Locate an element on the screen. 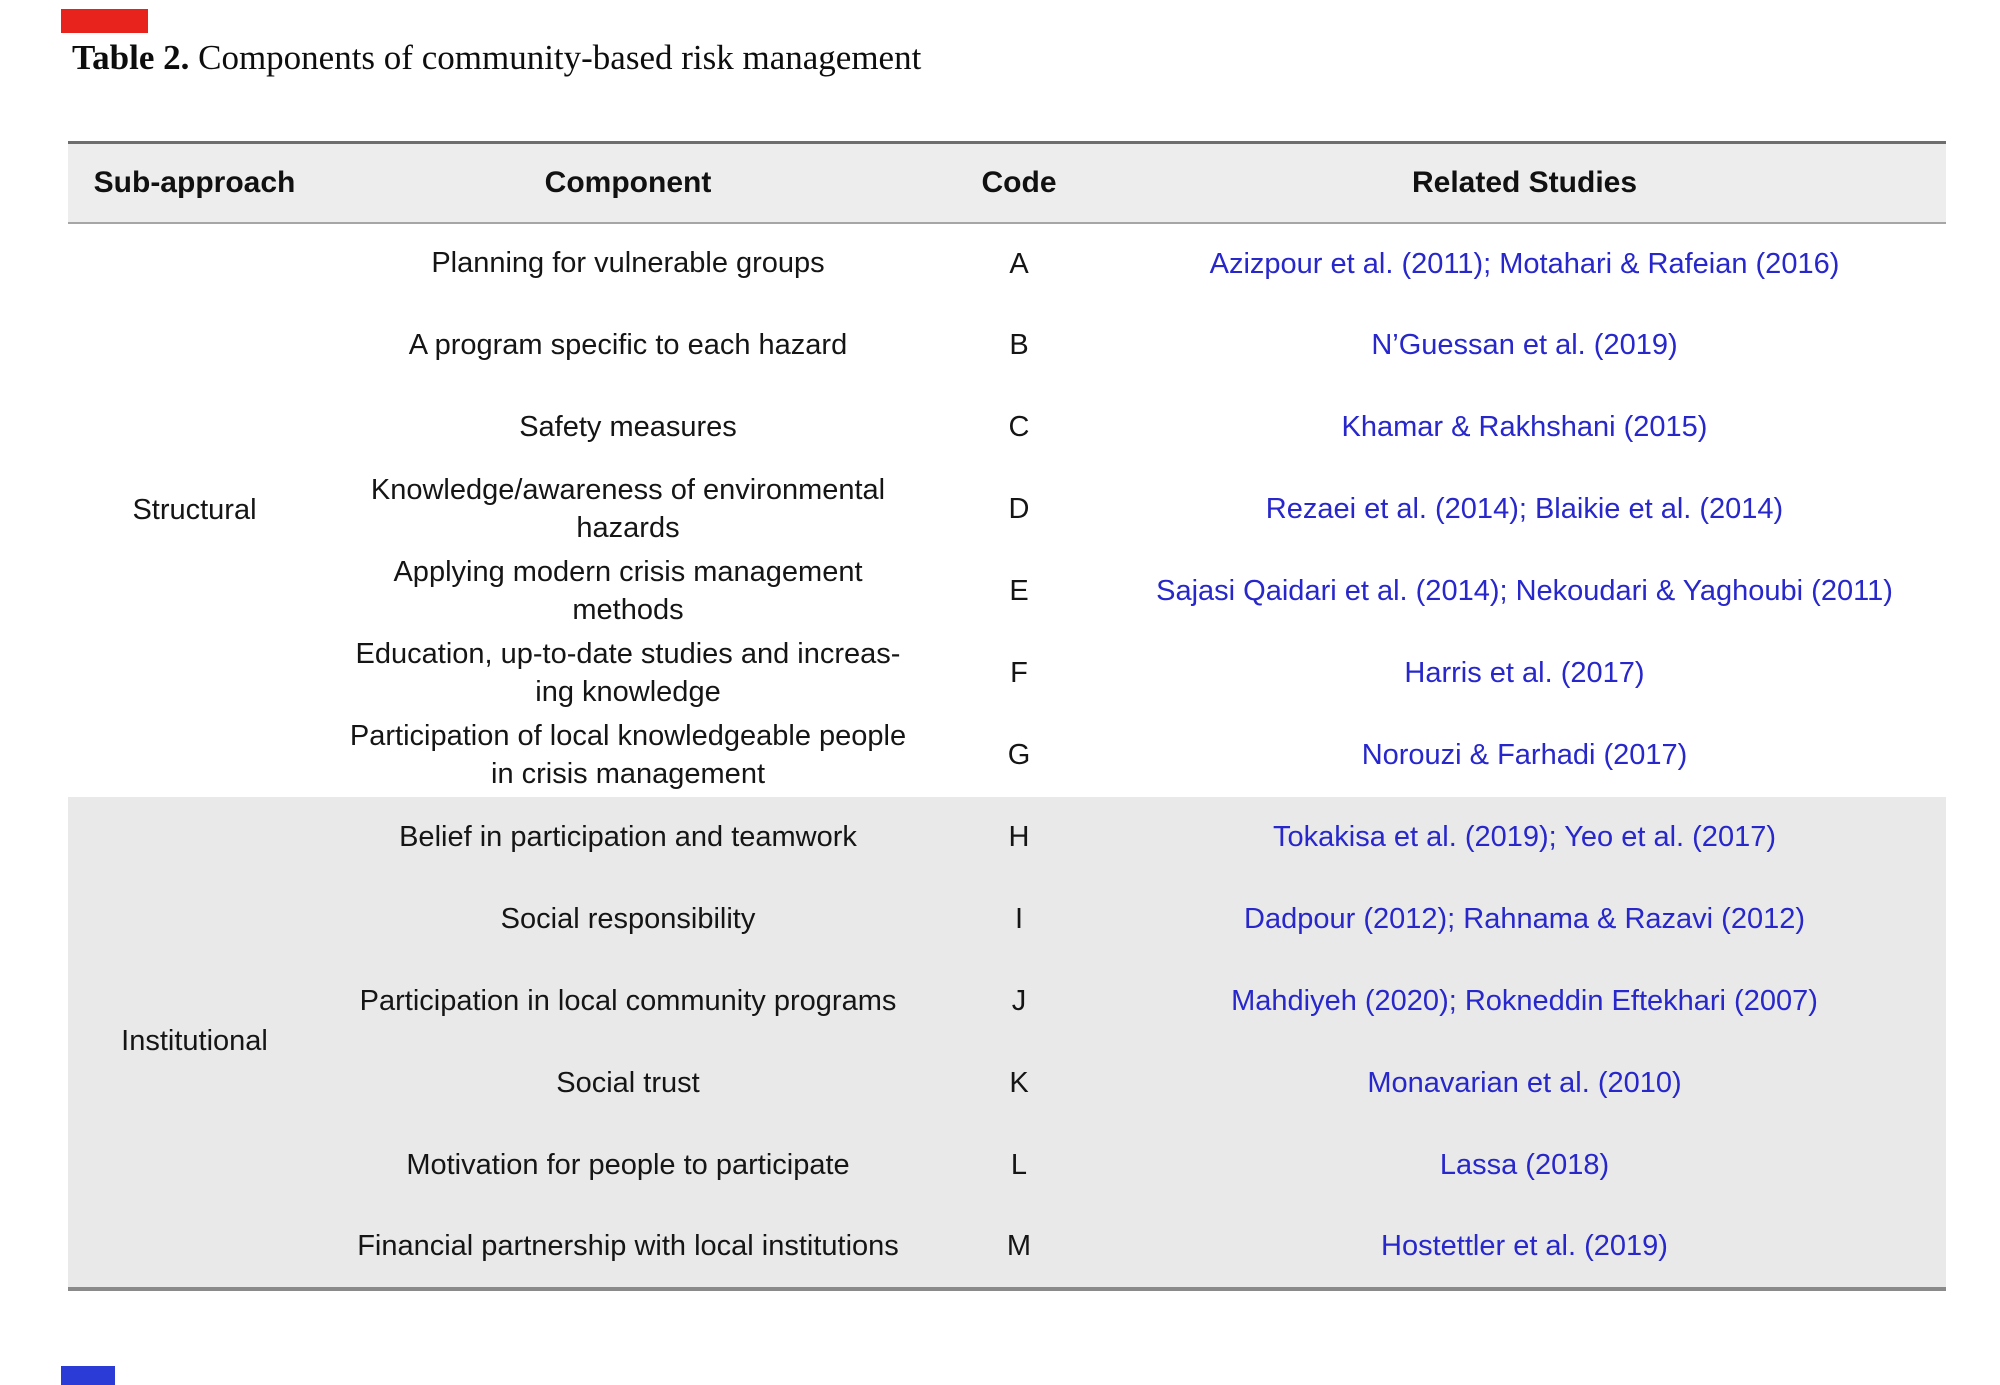  component-cell: A program specific to each hazard is located at coordinates (628, 344).